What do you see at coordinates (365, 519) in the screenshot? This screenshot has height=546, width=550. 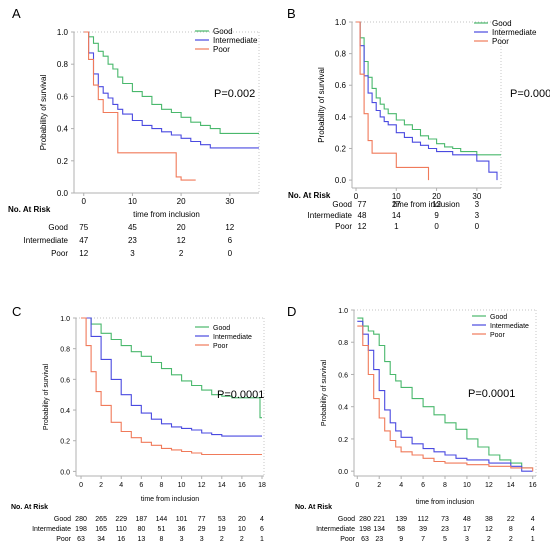 I see `risk-value: 280` at bounding box center [365, 519].